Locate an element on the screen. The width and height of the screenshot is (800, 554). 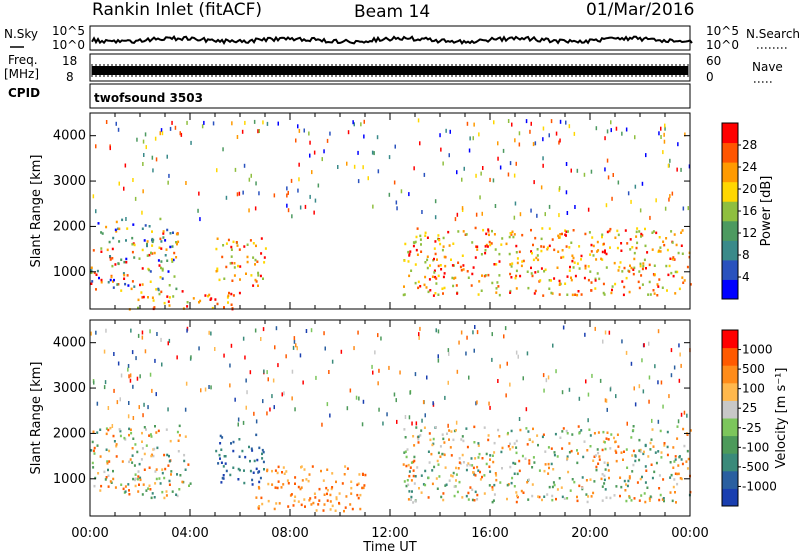
y-tick-label: 1000 is located at coordinates (69, 272).